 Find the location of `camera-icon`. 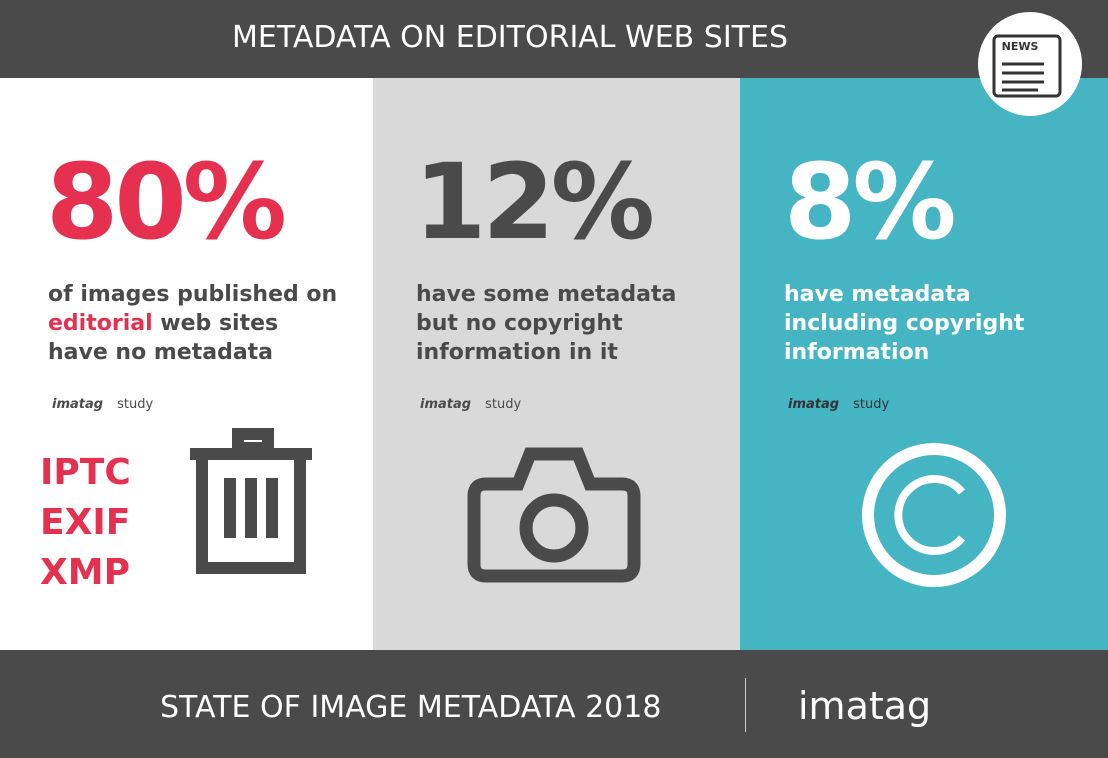

camera-icon is located at coordinates (554, 515).